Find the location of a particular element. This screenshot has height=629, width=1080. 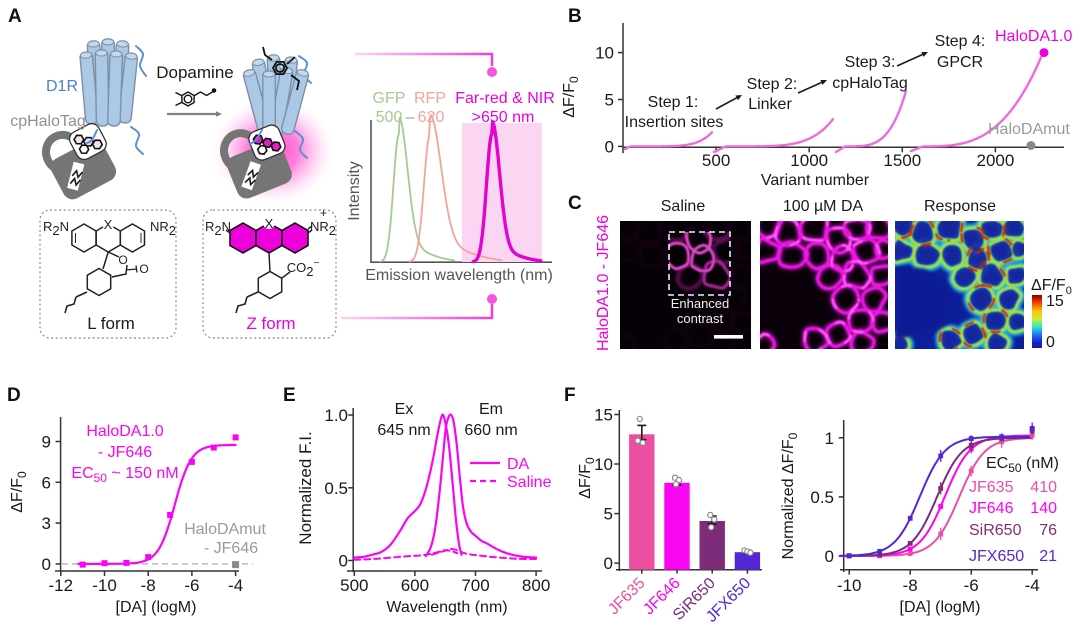

svg-text: -12 is located at coordinates (61, 585).